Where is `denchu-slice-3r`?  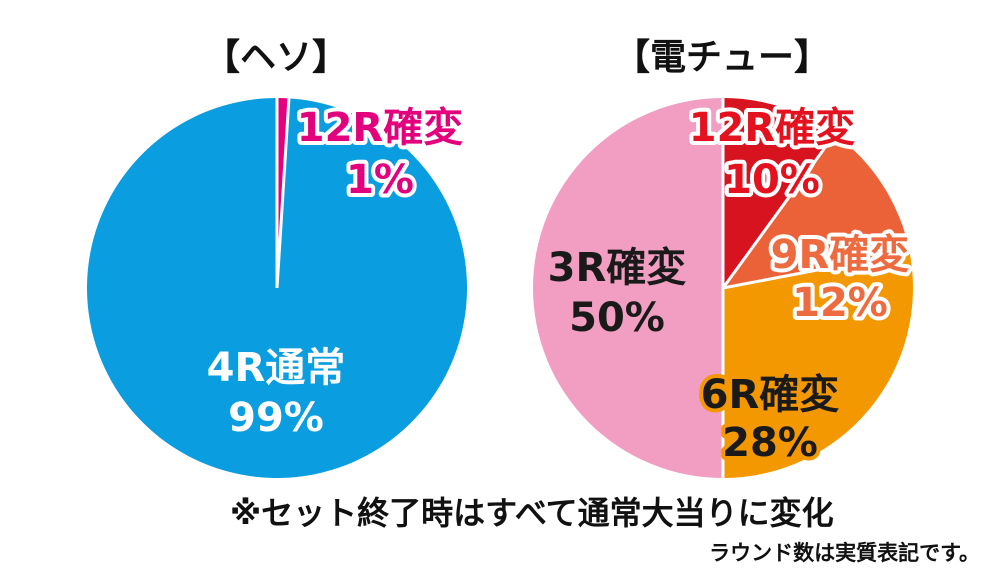 denchu-slice-3r is located at coordinates (628, 288).